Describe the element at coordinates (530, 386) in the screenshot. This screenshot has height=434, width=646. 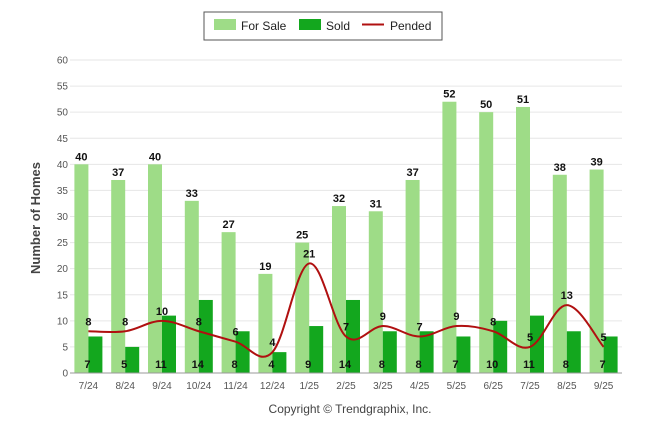
I see `x-tick-label: 7/25` at that location.